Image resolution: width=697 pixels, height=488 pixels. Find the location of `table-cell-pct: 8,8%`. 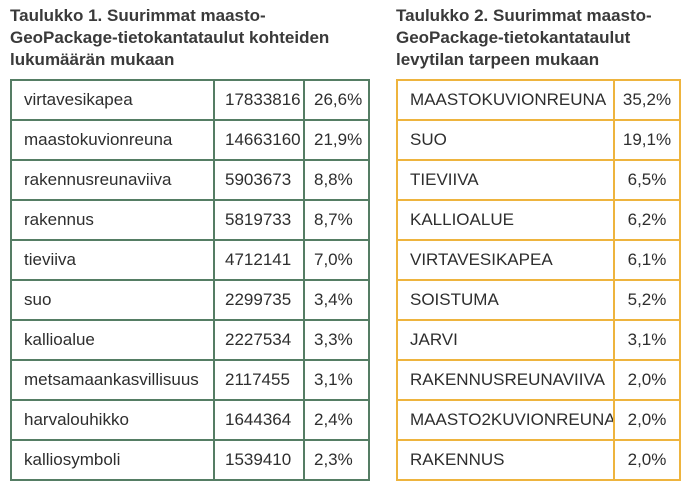

table-cell-pct: 8,8% is located at coordinates (336, 180).